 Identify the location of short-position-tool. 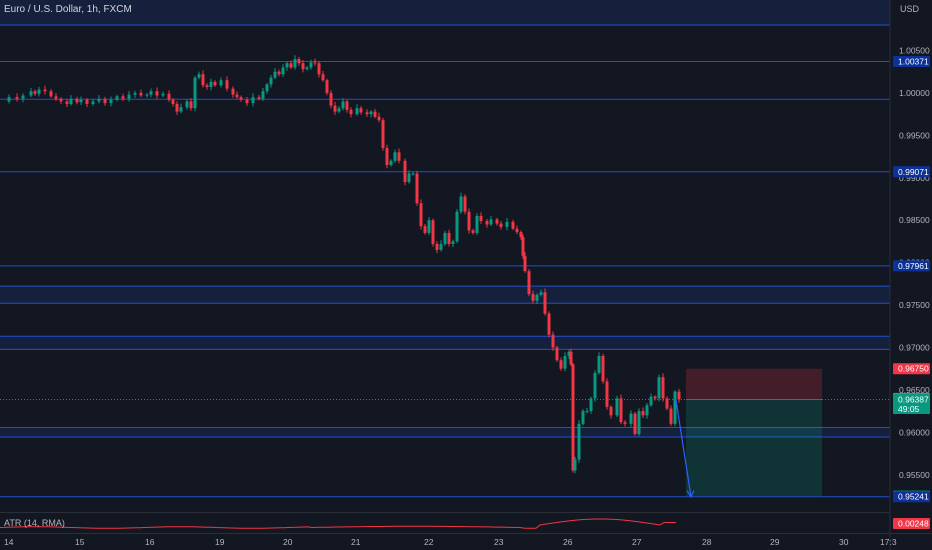
(748, 433).